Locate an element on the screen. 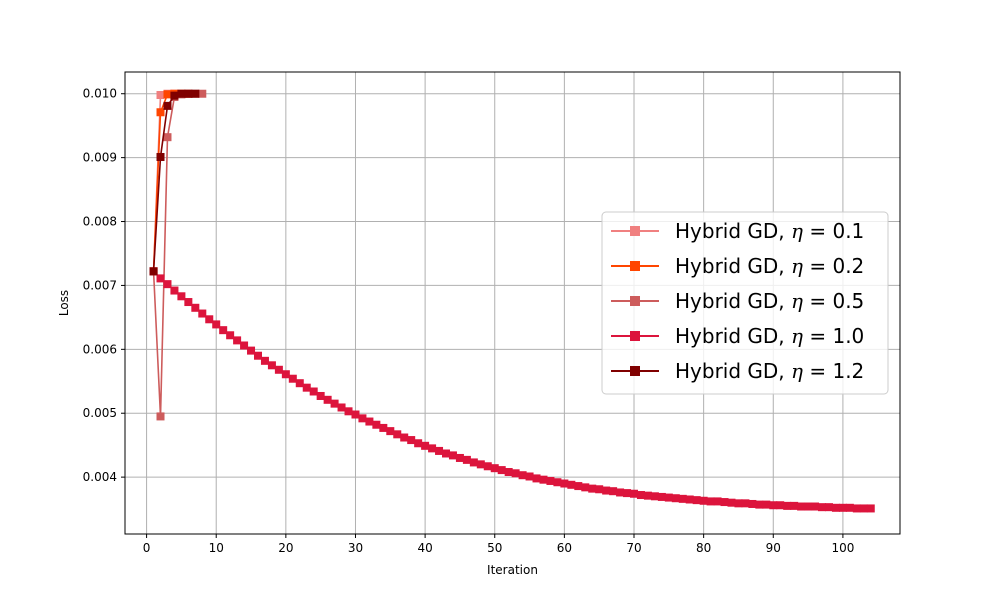 This screenshot has width=1000, height=600. x-tick-label: 30 is located at coordinates (355, 548).